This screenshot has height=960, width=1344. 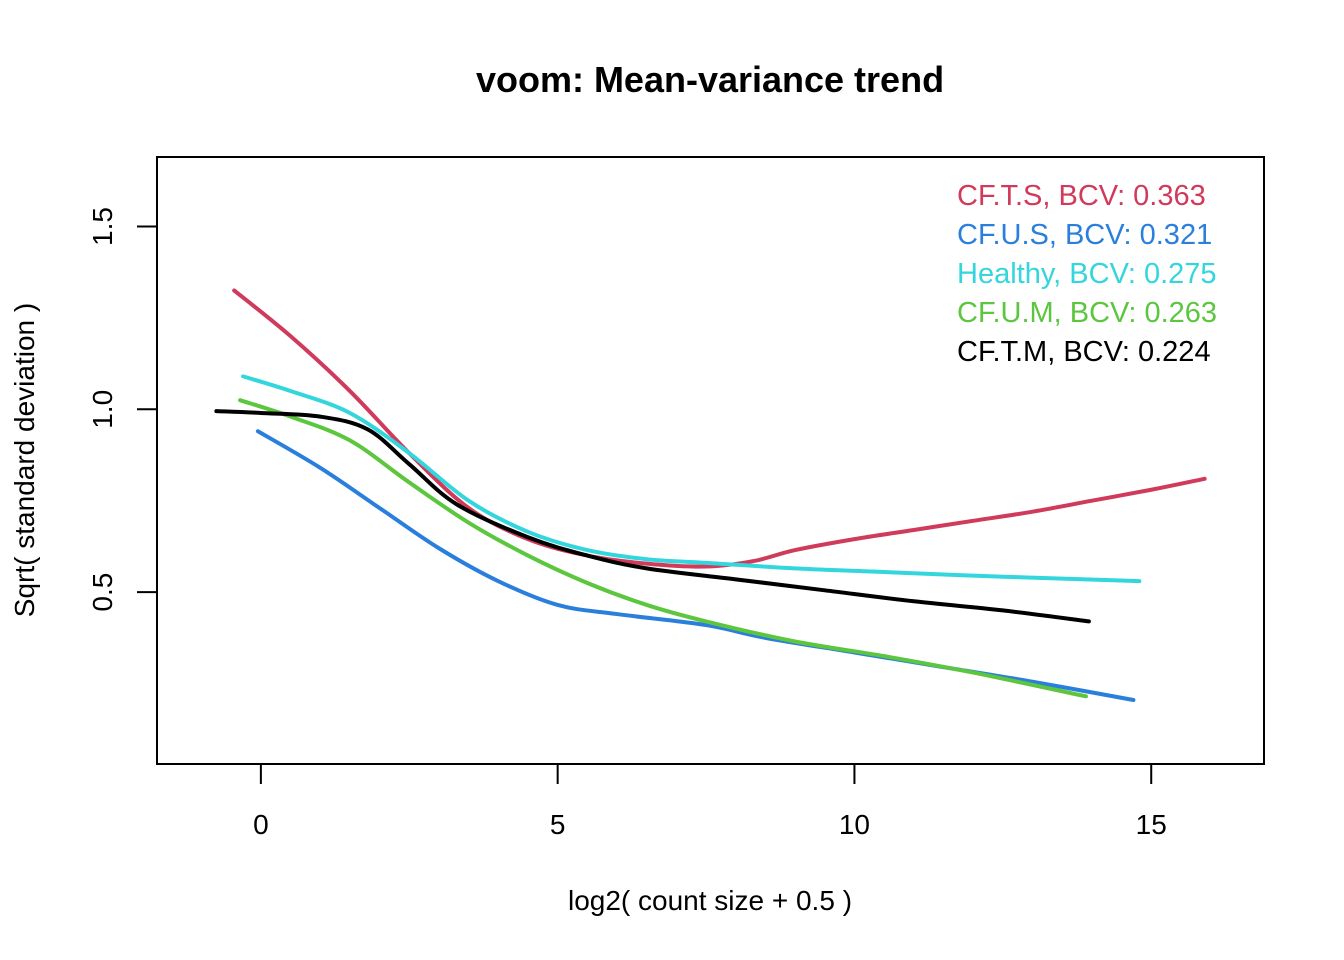 I want to click on x-axis-label: log2( count size + 0.5 ), so click(x=710, y=900).